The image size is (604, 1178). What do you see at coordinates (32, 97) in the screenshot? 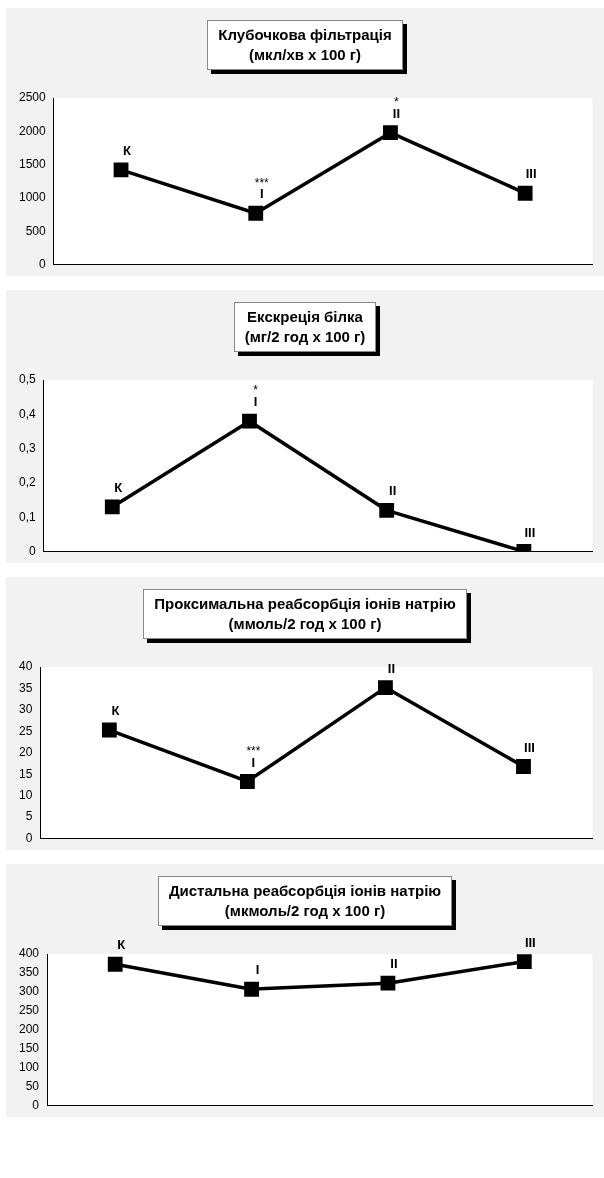
I see `y-tick-label: 2500` at bounding box center [32, 97].